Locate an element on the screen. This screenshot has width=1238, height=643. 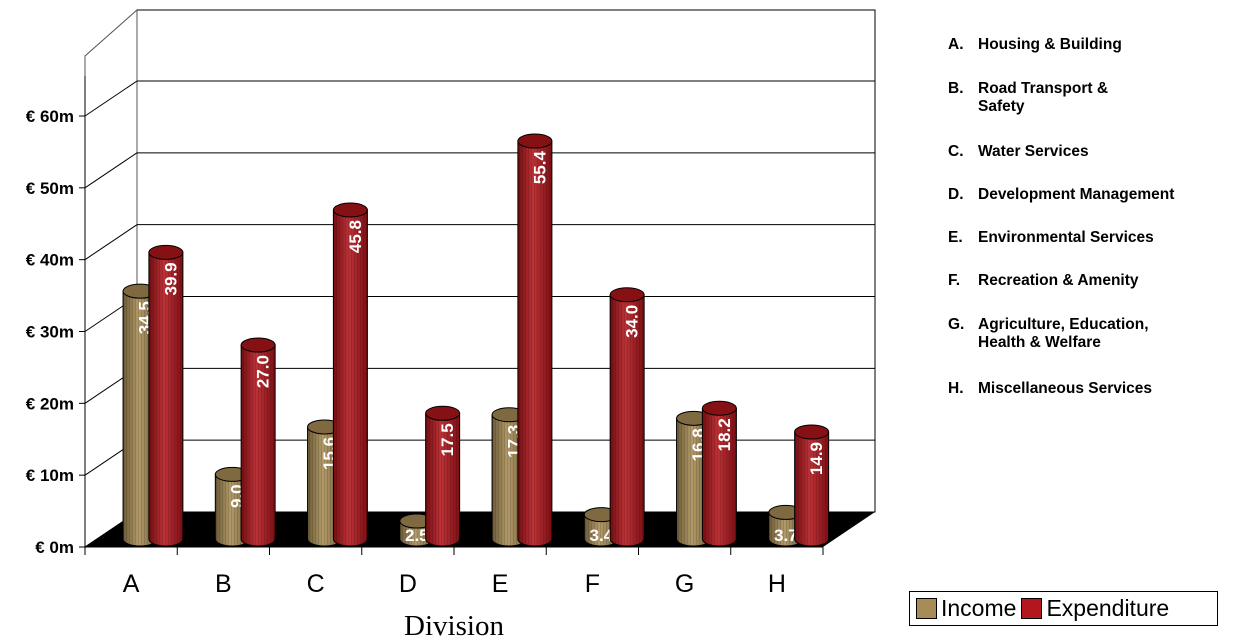
x-tick-label: C is located at coordinates (316, 584).